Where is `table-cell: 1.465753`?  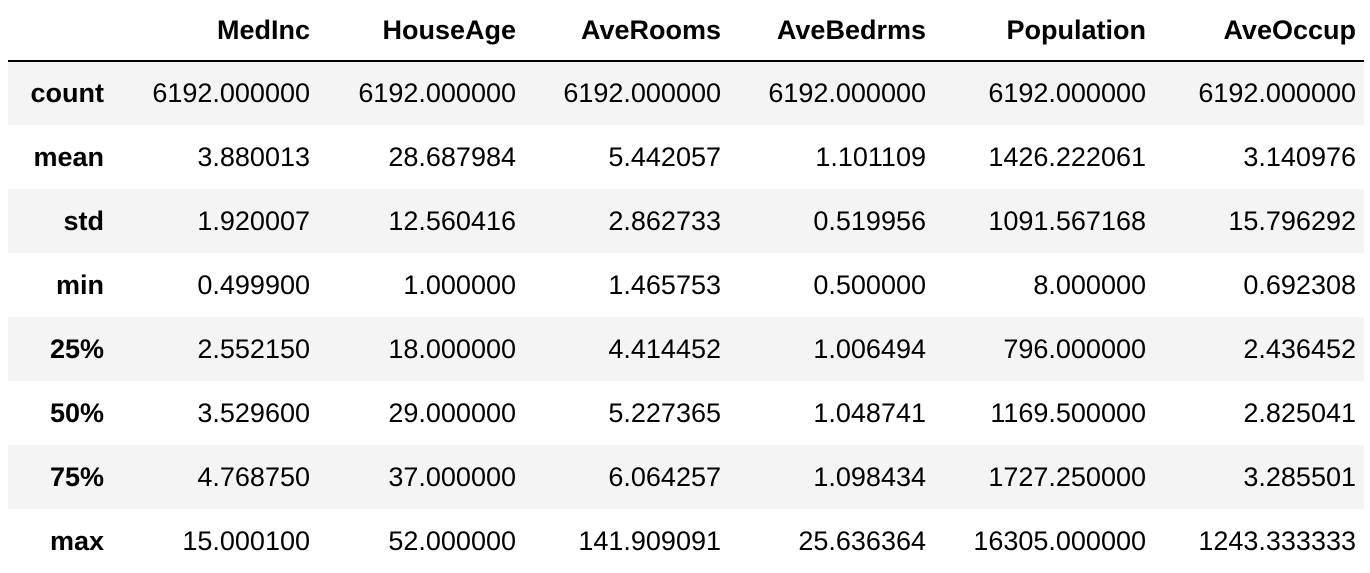 table-cell: 1.465753 is located at coordinates (664, 284).